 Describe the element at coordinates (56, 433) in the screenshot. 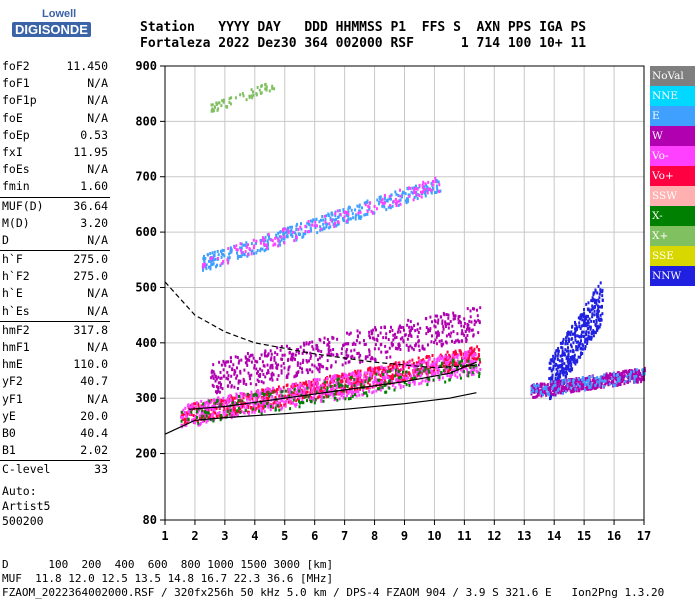

I see `param-row: B0 40.4` at that location.